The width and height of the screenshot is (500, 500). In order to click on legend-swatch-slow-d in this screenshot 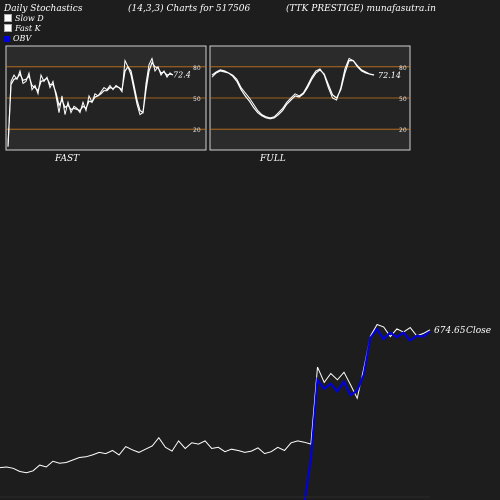, I will do `click(8, 18)`.